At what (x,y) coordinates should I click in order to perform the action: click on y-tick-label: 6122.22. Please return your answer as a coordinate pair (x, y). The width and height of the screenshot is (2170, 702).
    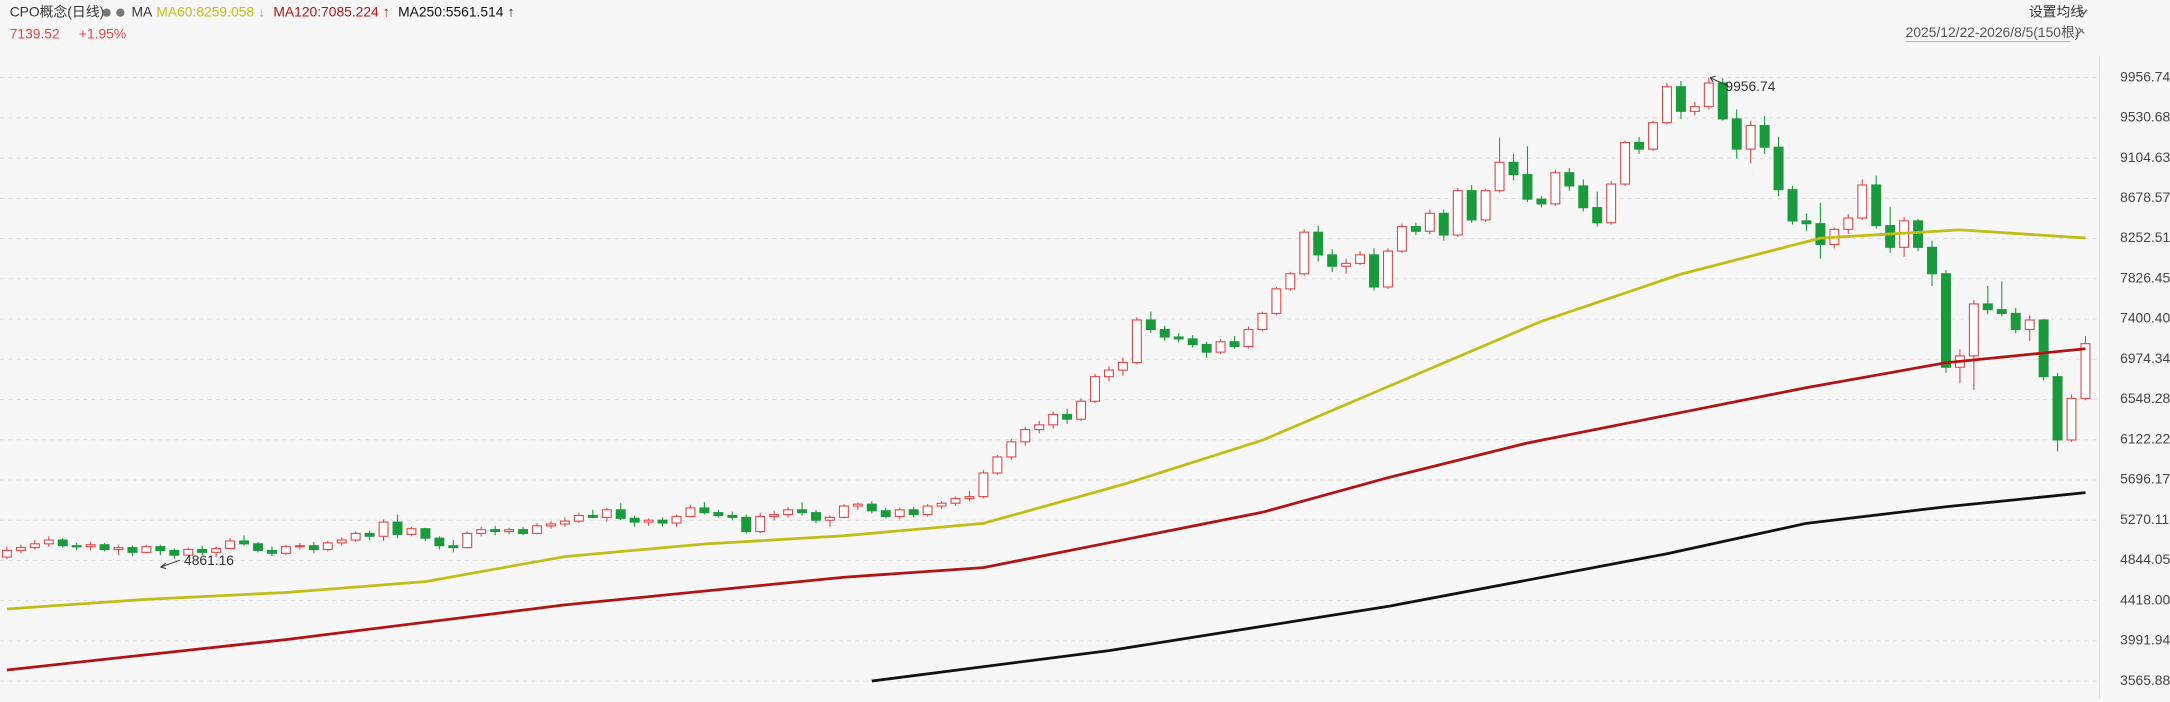
    Looking at the image, I should click on (2145, 438).